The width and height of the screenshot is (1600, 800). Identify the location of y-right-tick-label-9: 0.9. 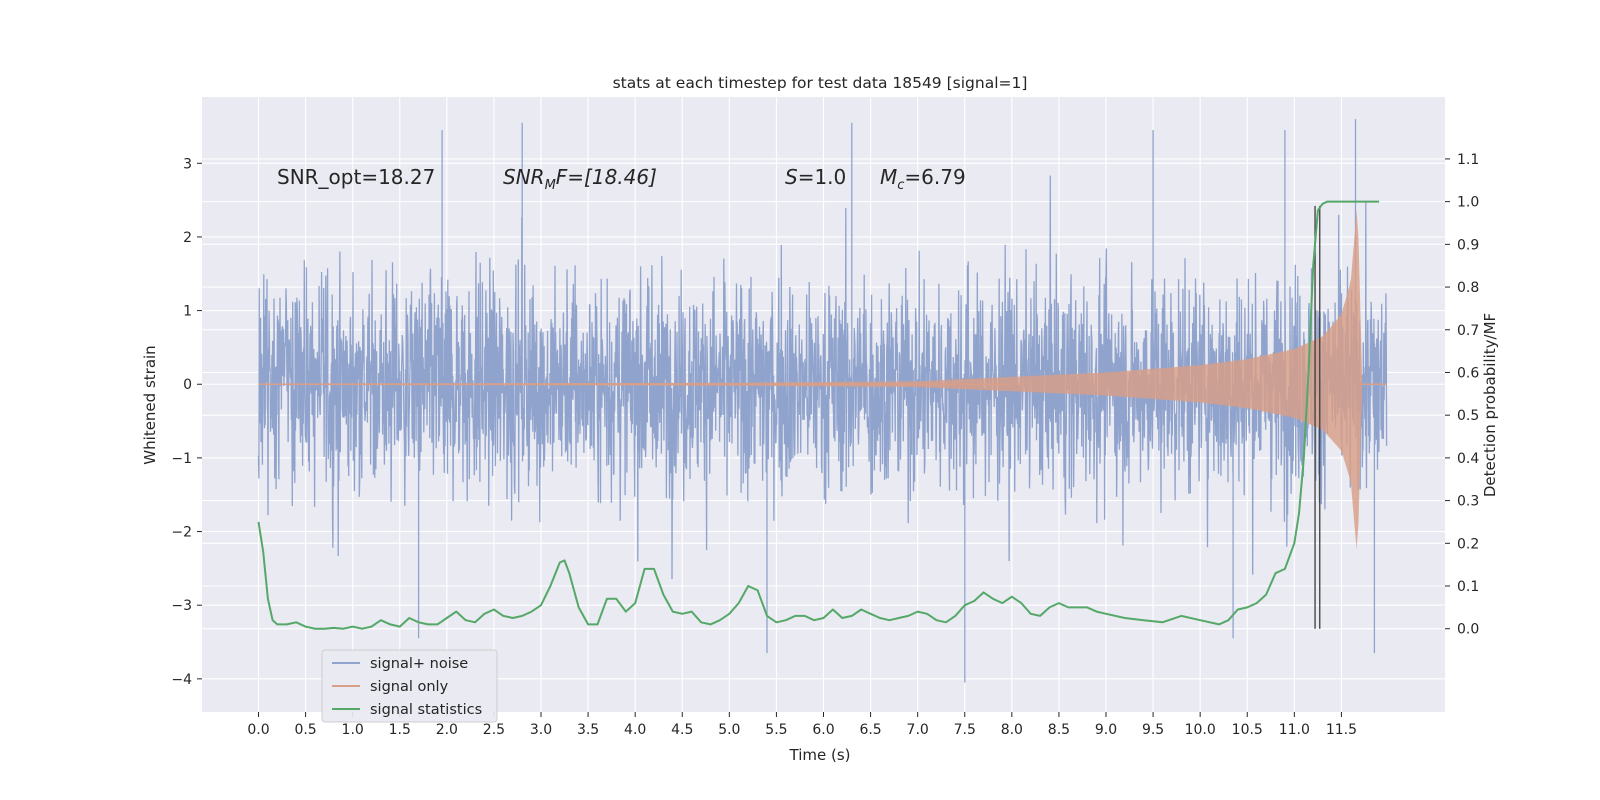
(1468, 245).